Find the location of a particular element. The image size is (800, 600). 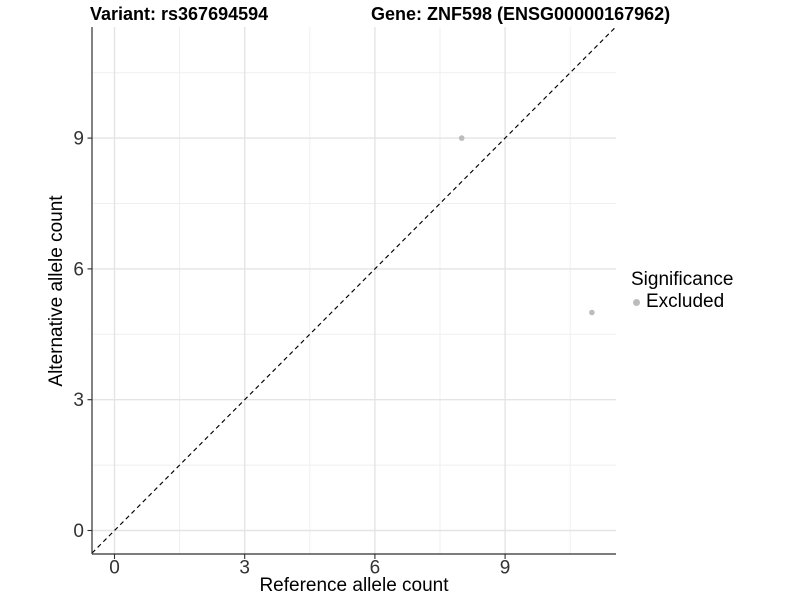

legend-title: Significance is located at coordinates (682, 279).